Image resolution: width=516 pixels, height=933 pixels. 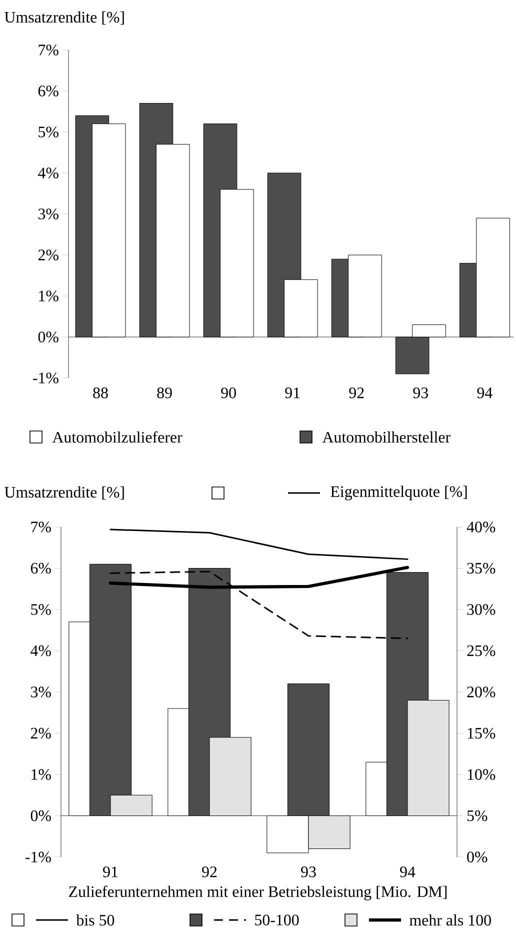 I want to click on y2-tick-label: 30%, so click(x=481, y=609).